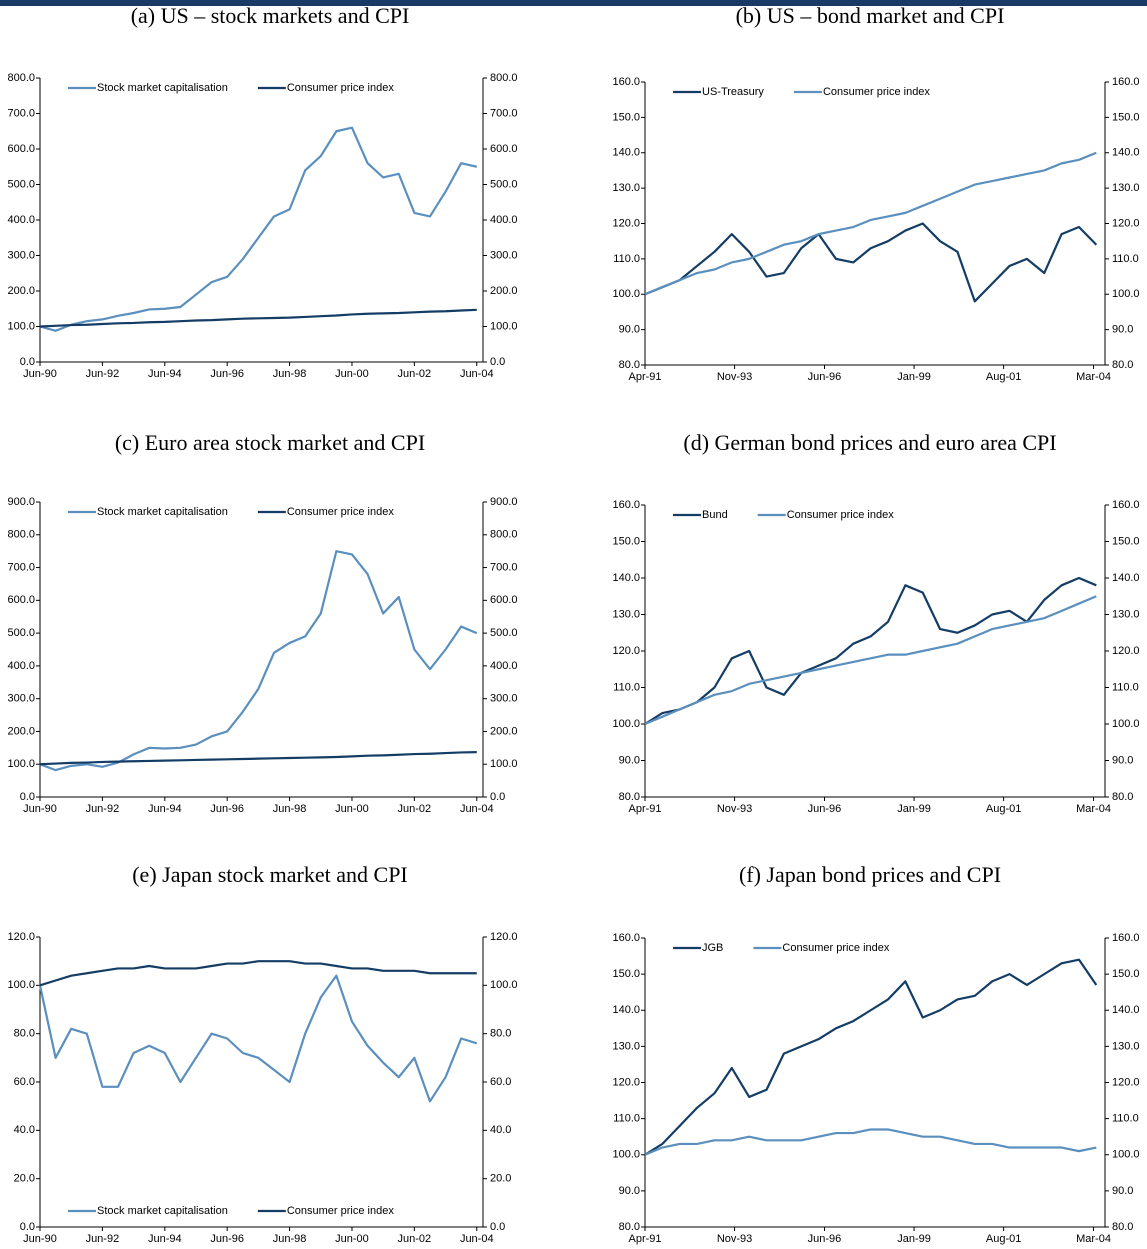 The height and width of the screenshot is (1249, 1147). I want to click on y2-tick-label: 600.0, so click(504, 149).